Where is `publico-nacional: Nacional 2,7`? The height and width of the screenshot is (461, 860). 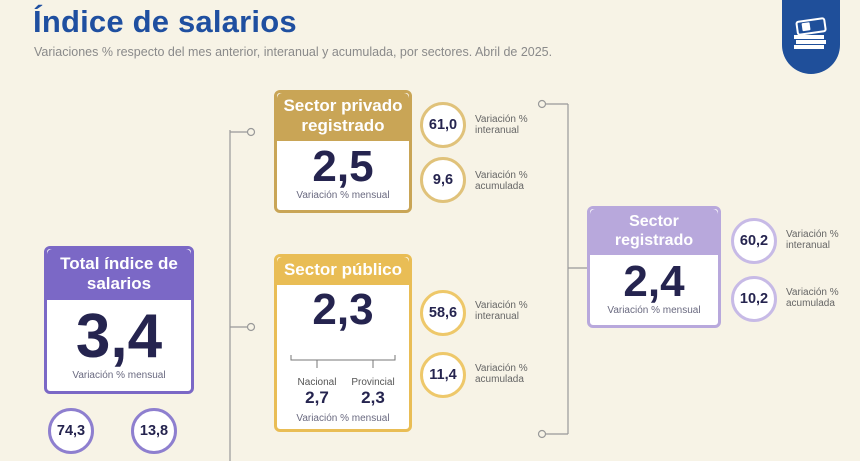
publico-nacional: Nacional 2,7 is located at coordinates (317, 392).